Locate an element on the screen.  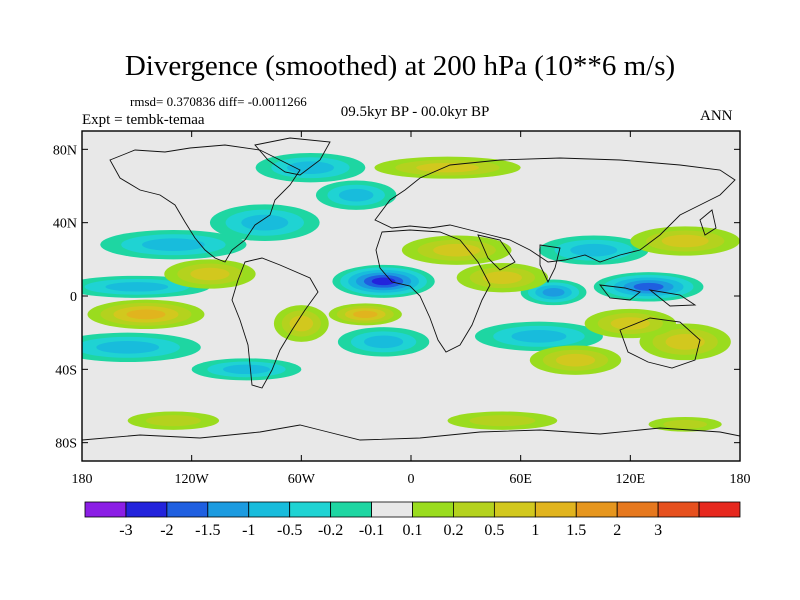
colorbar-label: 3 is located at coordinates (658, 530).